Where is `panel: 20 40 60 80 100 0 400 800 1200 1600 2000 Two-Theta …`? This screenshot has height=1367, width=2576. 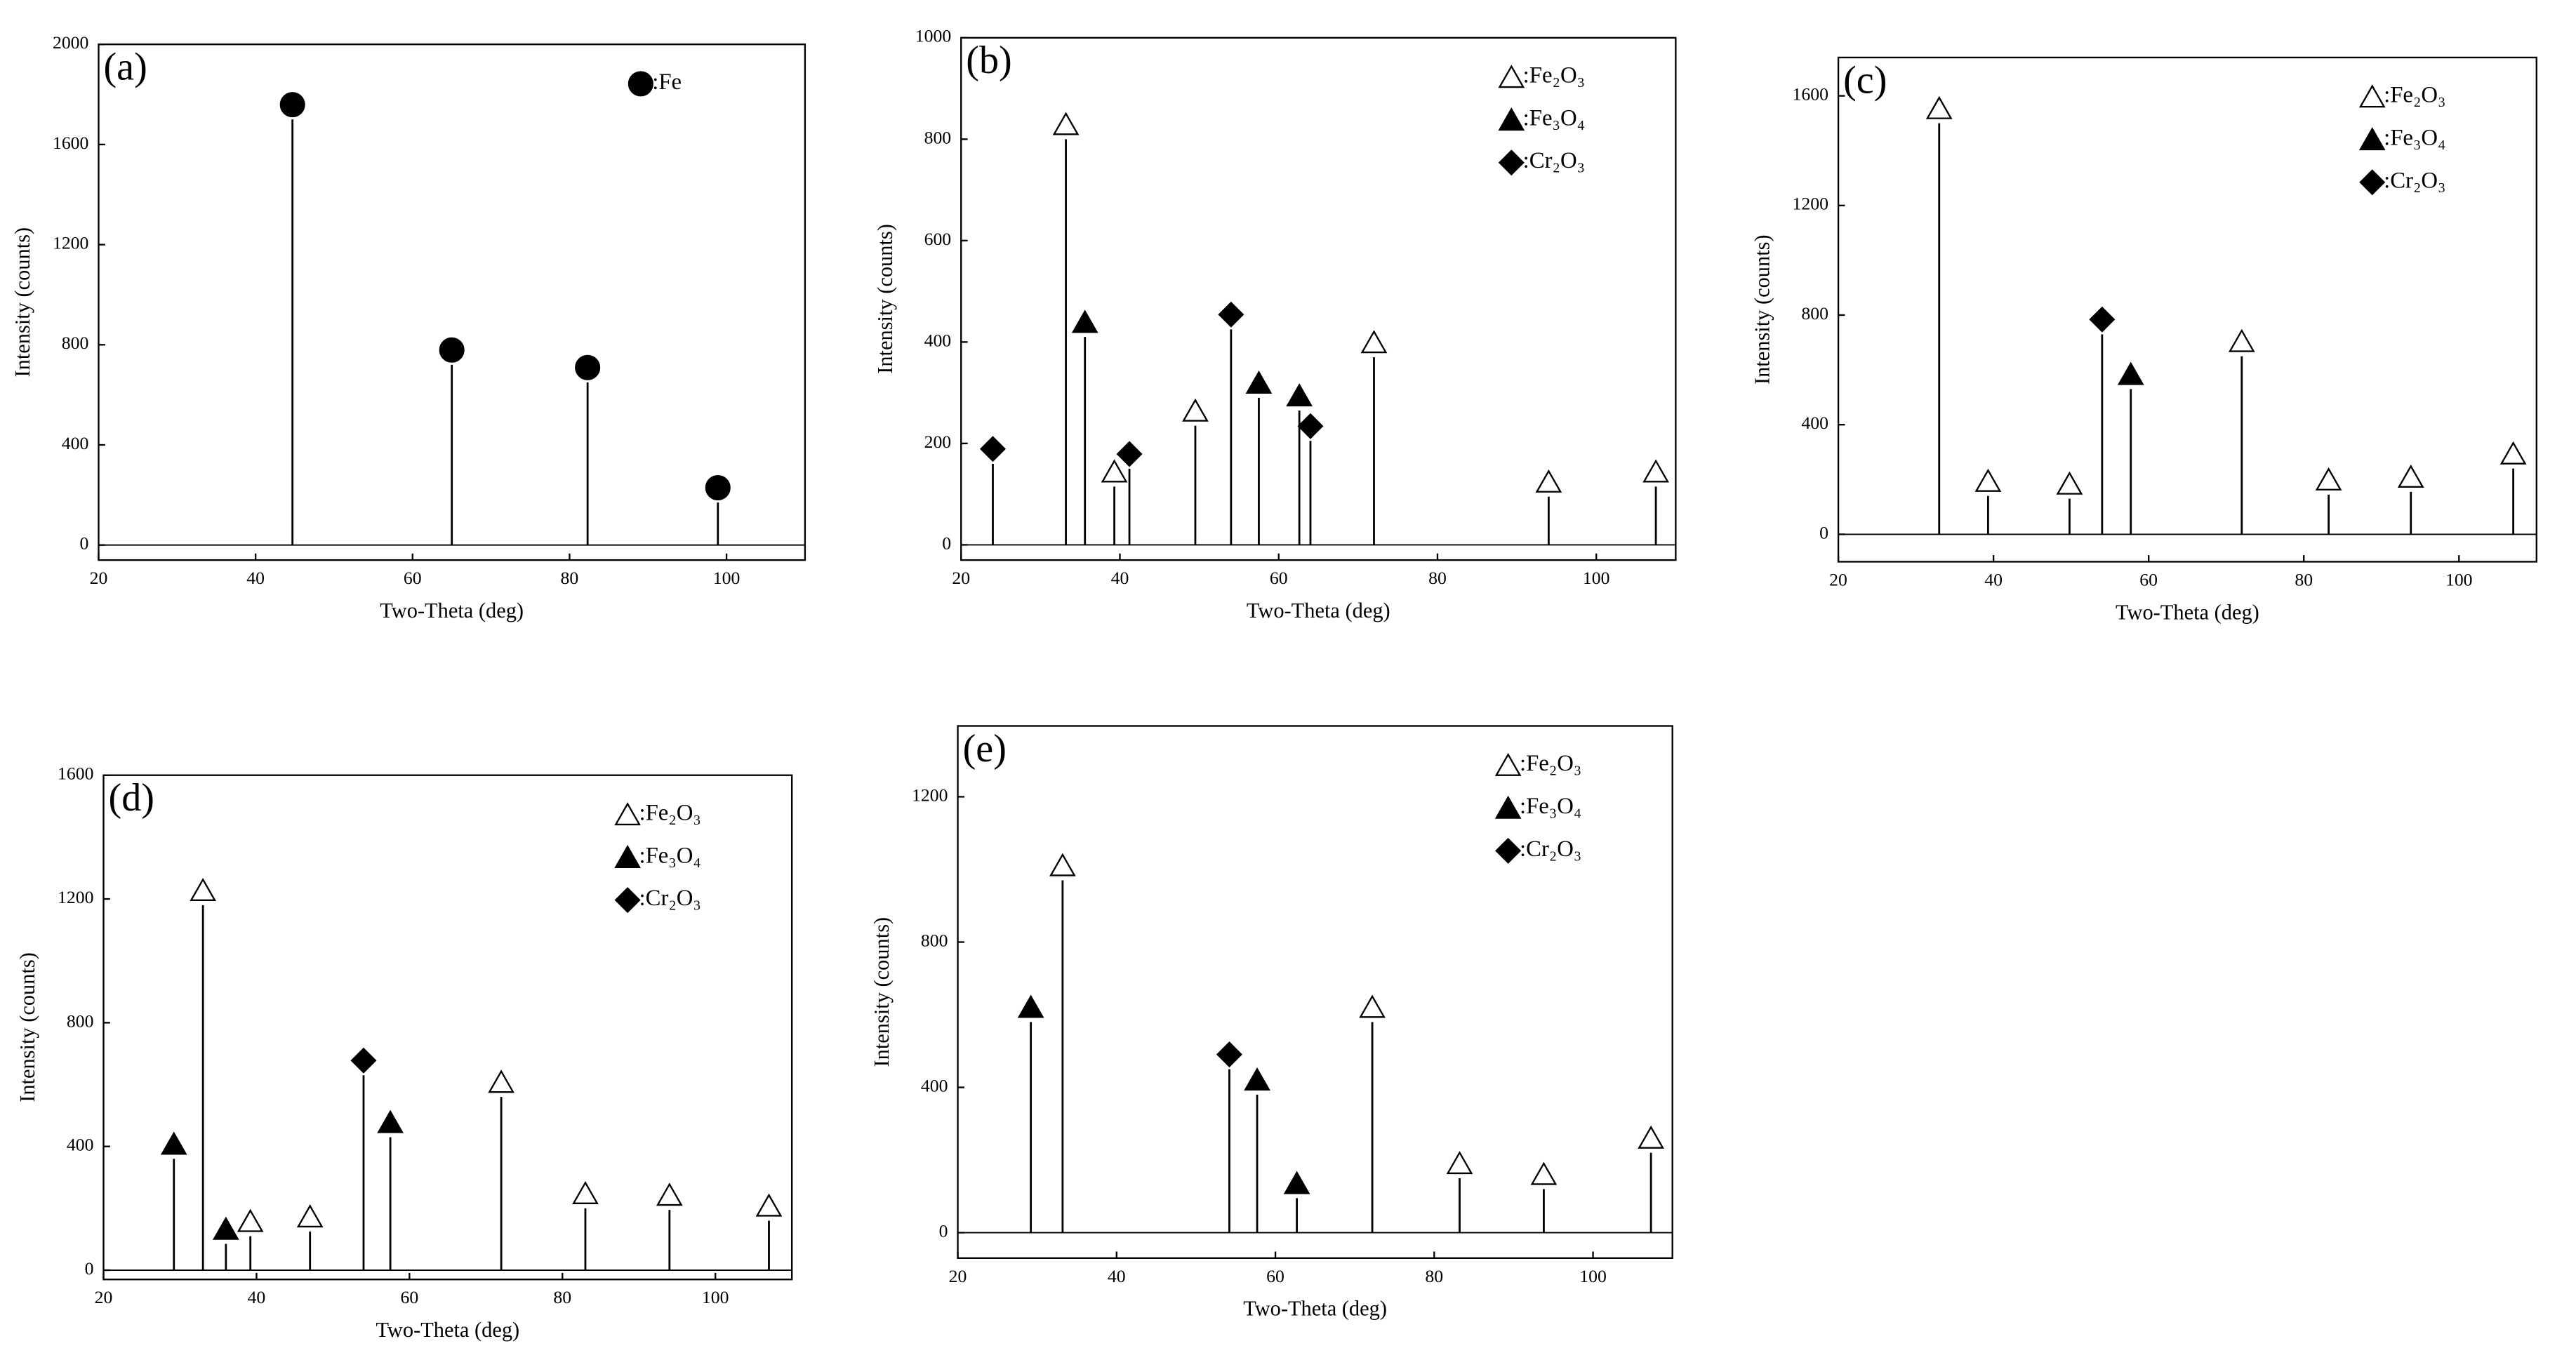 panel: 20 40 60 80 100 0 400 800 1200 1600 2000 Two-Theta … is located at coordinates (409, 327).